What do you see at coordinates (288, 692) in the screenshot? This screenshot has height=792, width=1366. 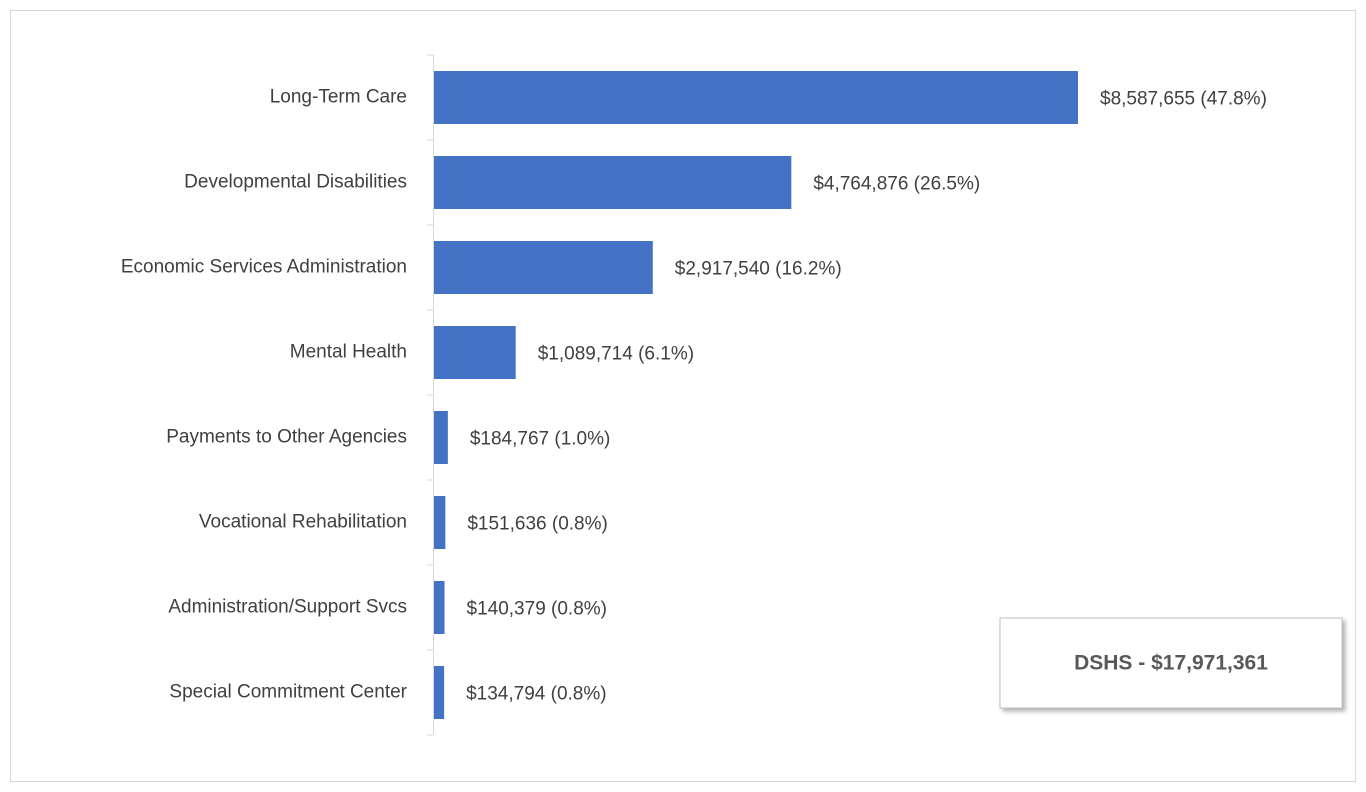 I see `y-tick-label: Special Commitment Center` at bounding box center [288, 692].